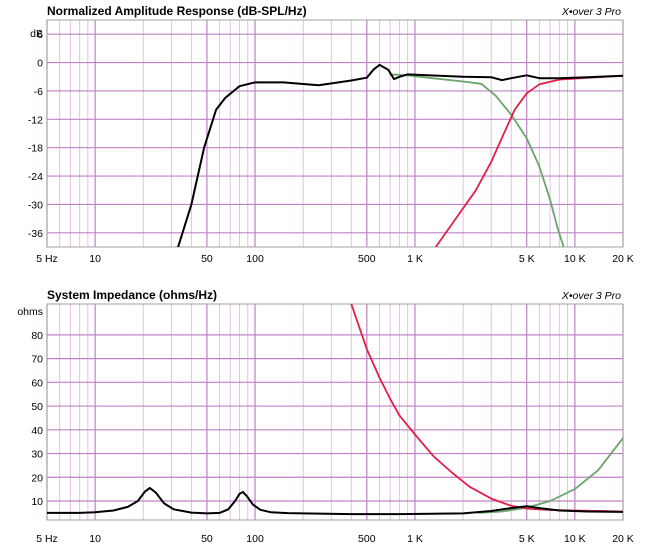  Describe the element at coordinates (37, 407) in the screenshot. I see `y-tick-label: 50` at that location.